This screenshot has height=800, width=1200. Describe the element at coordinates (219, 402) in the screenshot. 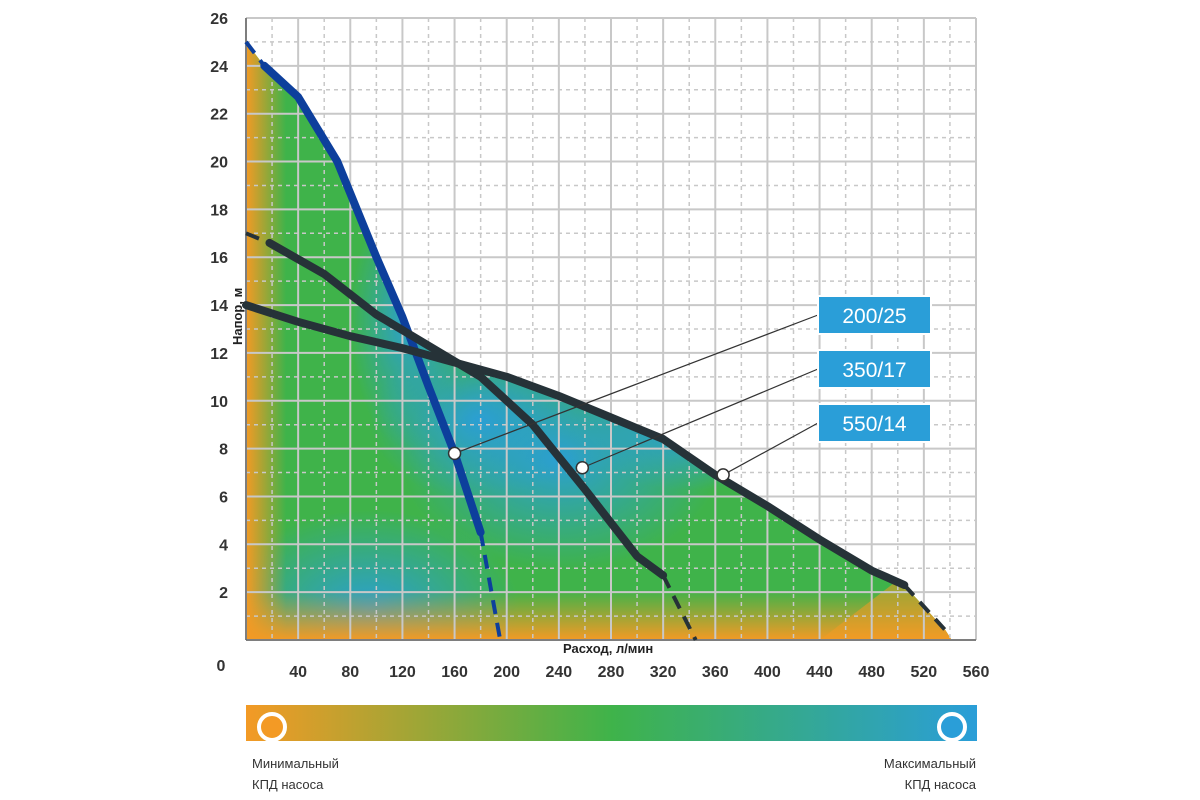

I see `y-tick-label: 10` at that location.